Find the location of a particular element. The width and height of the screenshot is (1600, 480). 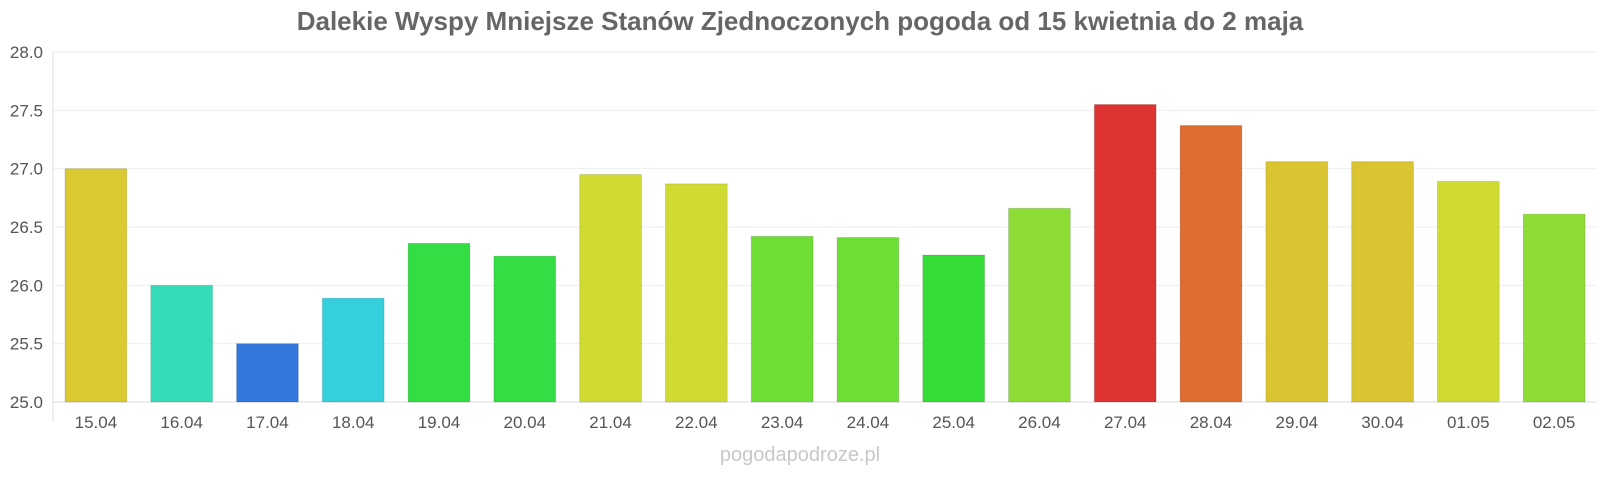

x-tick-label: 20.04 is located at coordinates (525, 422).